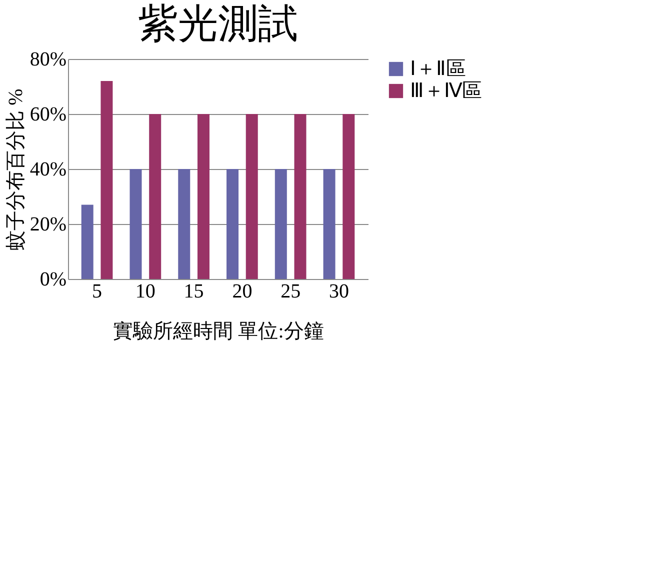  Describe the element at coordinates (145, 291) in the screenshot. I see `x-tick-label: 10` at that location.